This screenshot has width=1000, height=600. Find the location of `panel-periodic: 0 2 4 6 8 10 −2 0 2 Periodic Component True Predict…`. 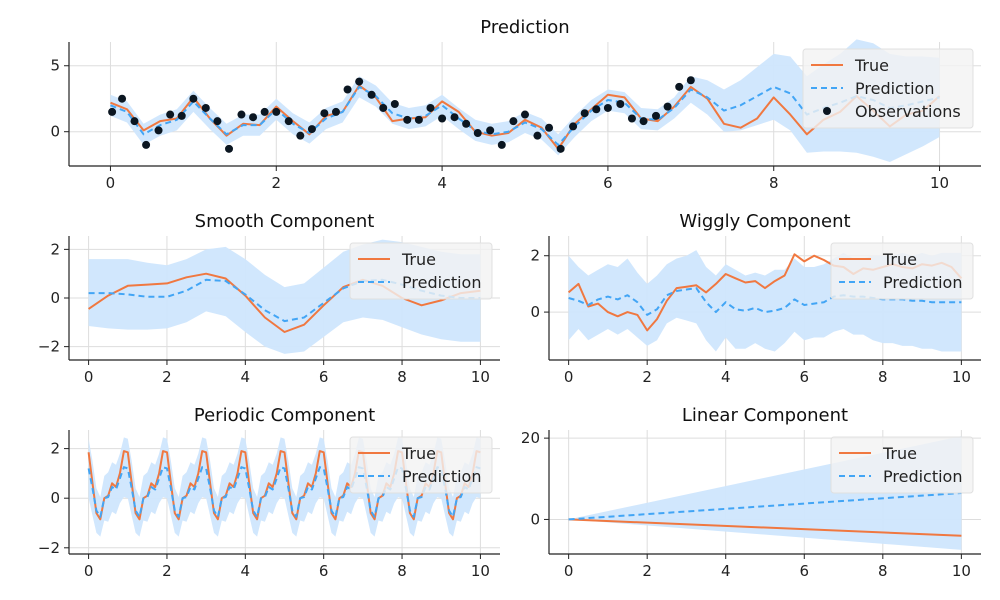

panel-periodic: 0 2 4 6 8 10 −2 0 2 Periodic Component True Predict… is located at coordinates (269, 492).